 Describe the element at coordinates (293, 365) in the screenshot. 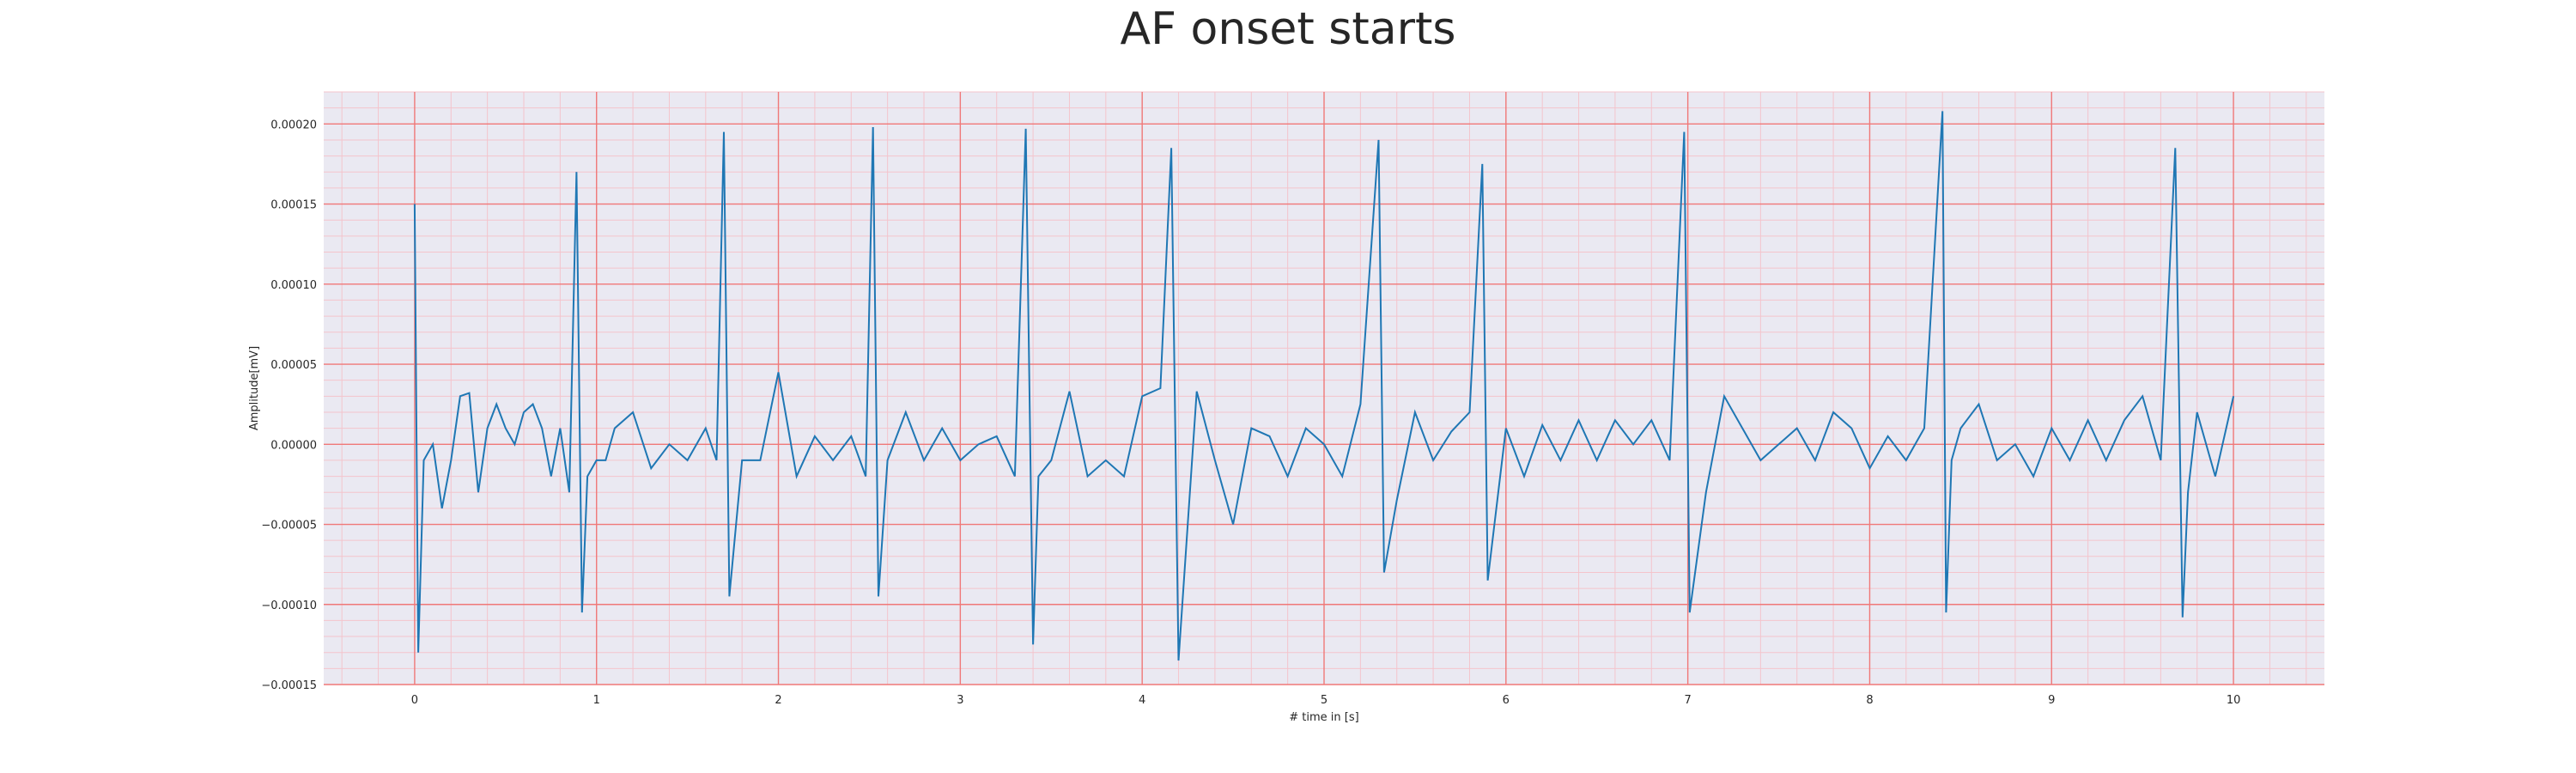

I see `y-tick-label: 0.00005` at that location.